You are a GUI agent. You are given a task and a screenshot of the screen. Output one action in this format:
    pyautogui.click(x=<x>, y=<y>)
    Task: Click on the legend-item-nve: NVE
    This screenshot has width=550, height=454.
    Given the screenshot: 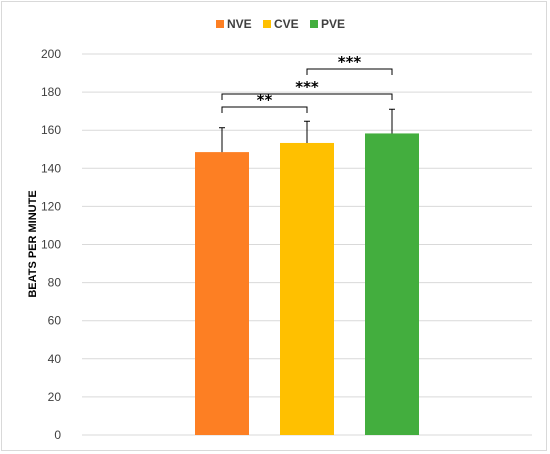 What is the action you would take?
    pyautogui.click(x=234, y=24)
    